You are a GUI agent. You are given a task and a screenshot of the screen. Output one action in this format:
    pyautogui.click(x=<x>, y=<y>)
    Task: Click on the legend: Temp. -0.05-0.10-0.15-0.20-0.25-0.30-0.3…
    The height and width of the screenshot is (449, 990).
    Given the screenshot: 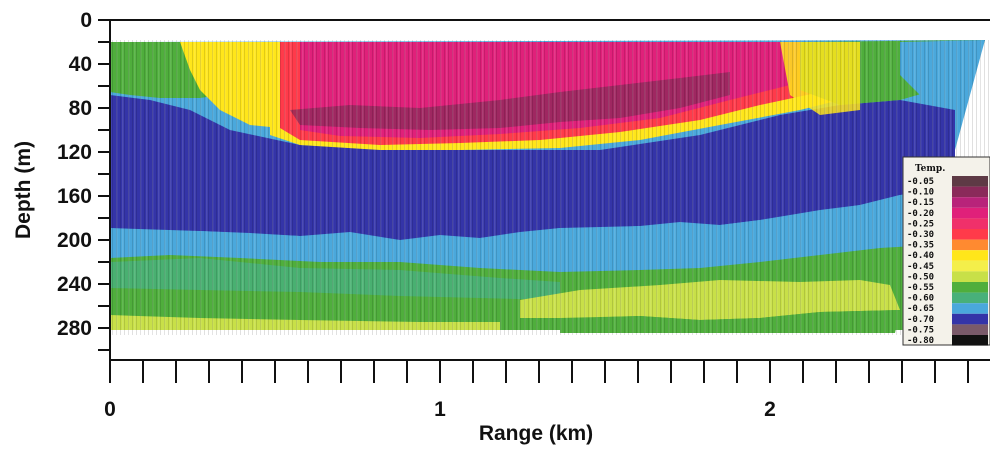 What is the action you would take?
    pyautogui.click(x=946, y=251)
    